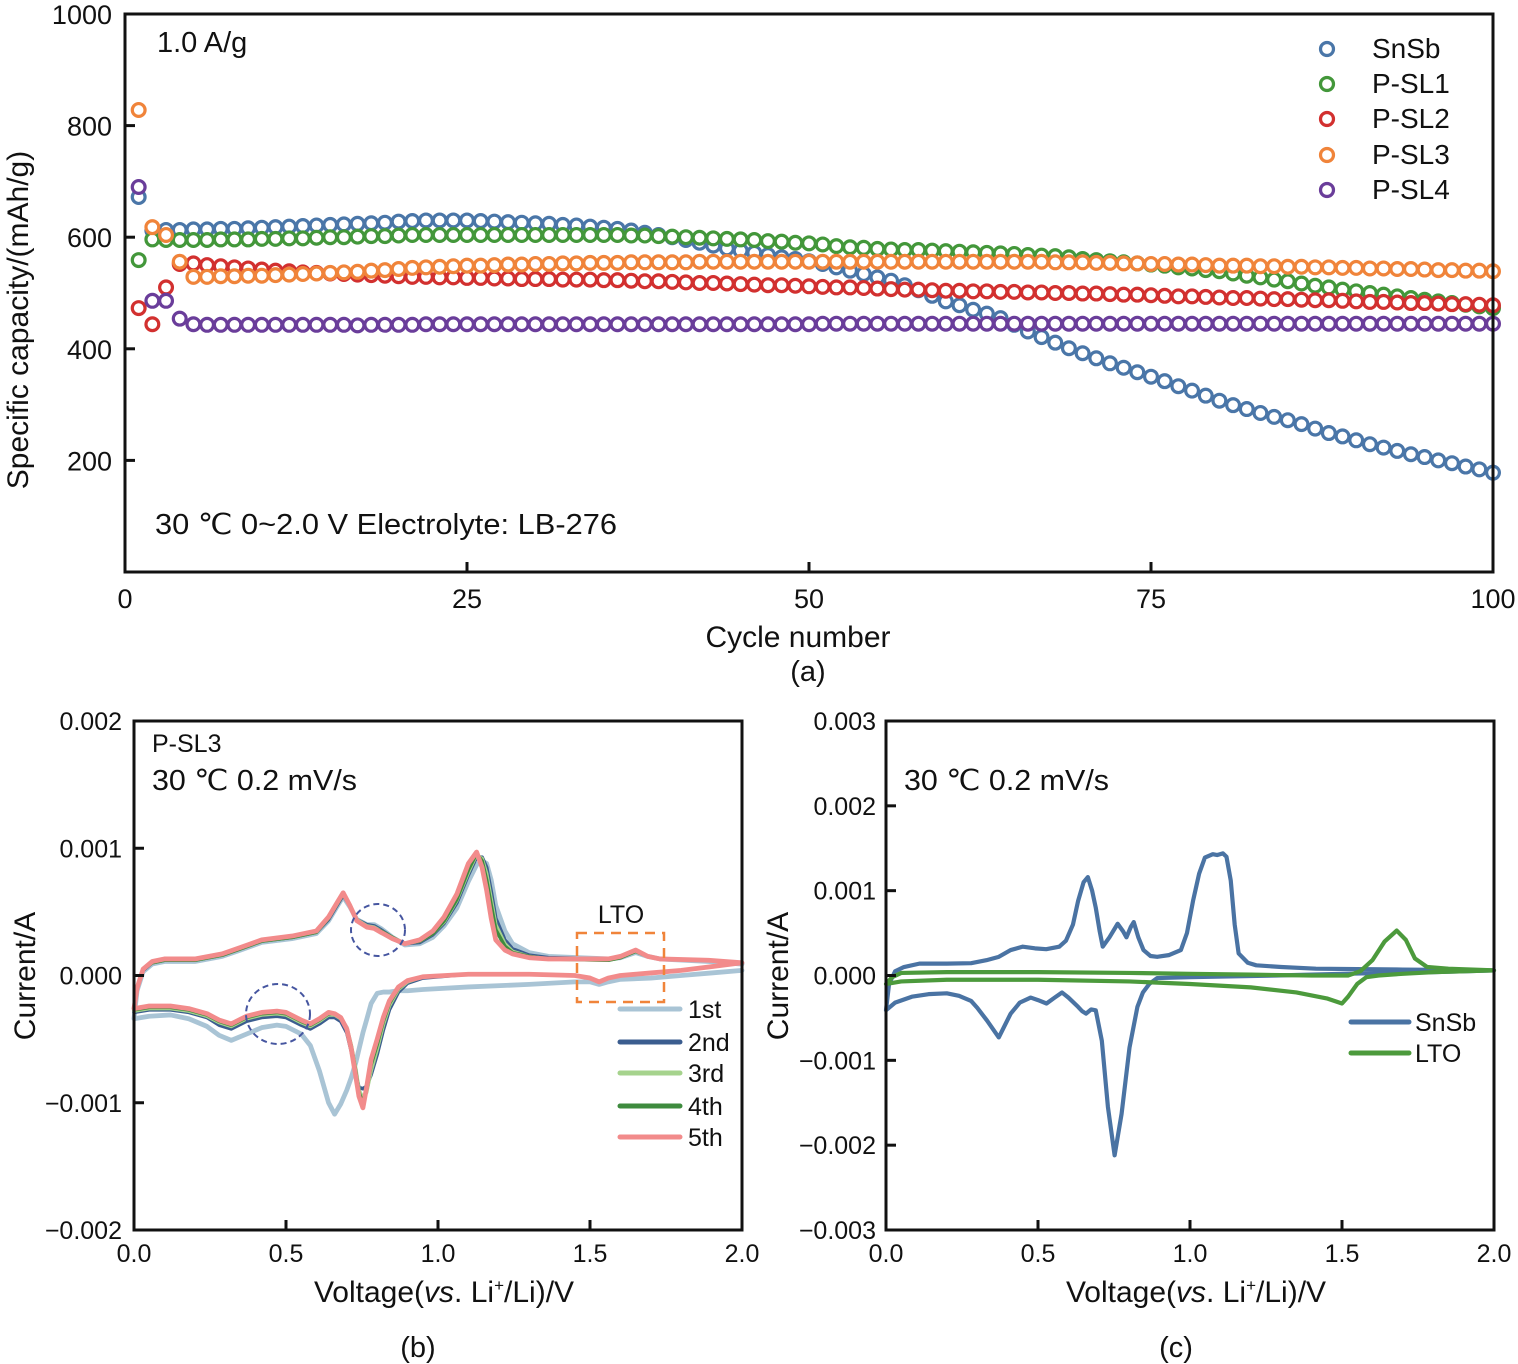 This screenshot has height=1364, width=1518. Describe the element at coordinates (709, 1043) in the screenshot. I see `legend-label: 2nd` at that location.